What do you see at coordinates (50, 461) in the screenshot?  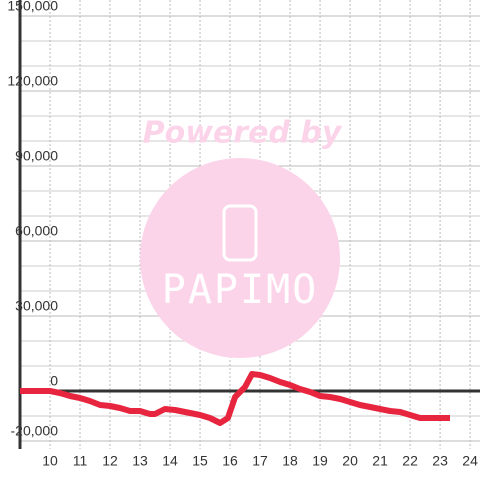 I see `x-tick-label: 10` at bounding box center [50, 461].